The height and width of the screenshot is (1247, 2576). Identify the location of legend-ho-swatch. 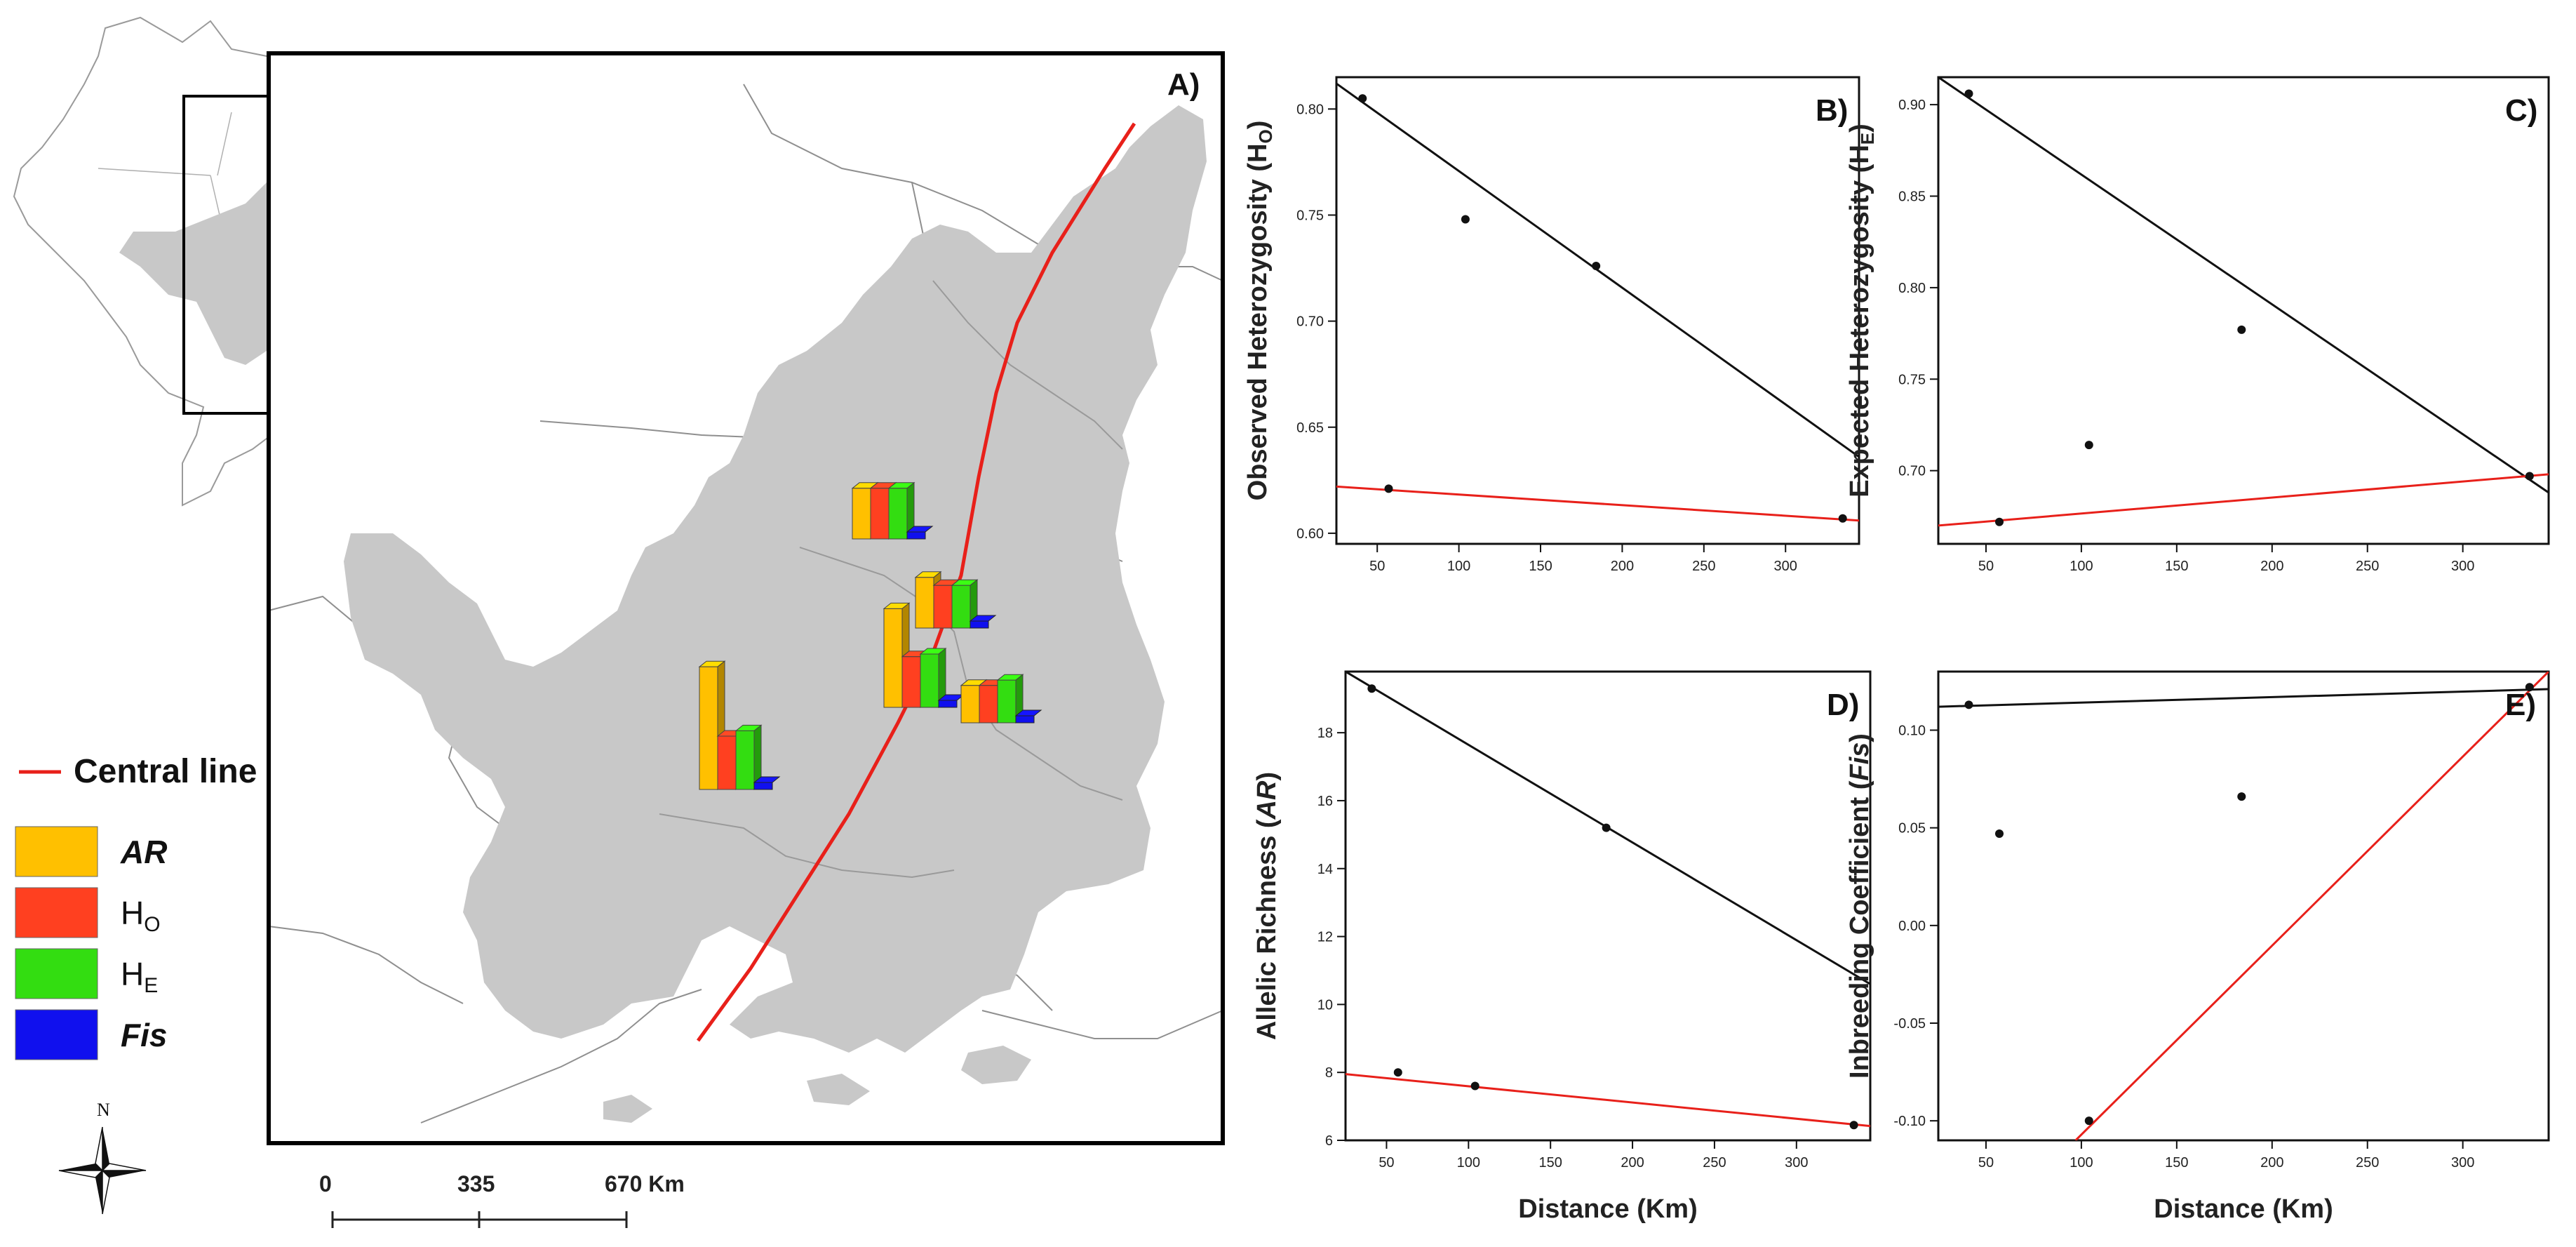
(56, 912).